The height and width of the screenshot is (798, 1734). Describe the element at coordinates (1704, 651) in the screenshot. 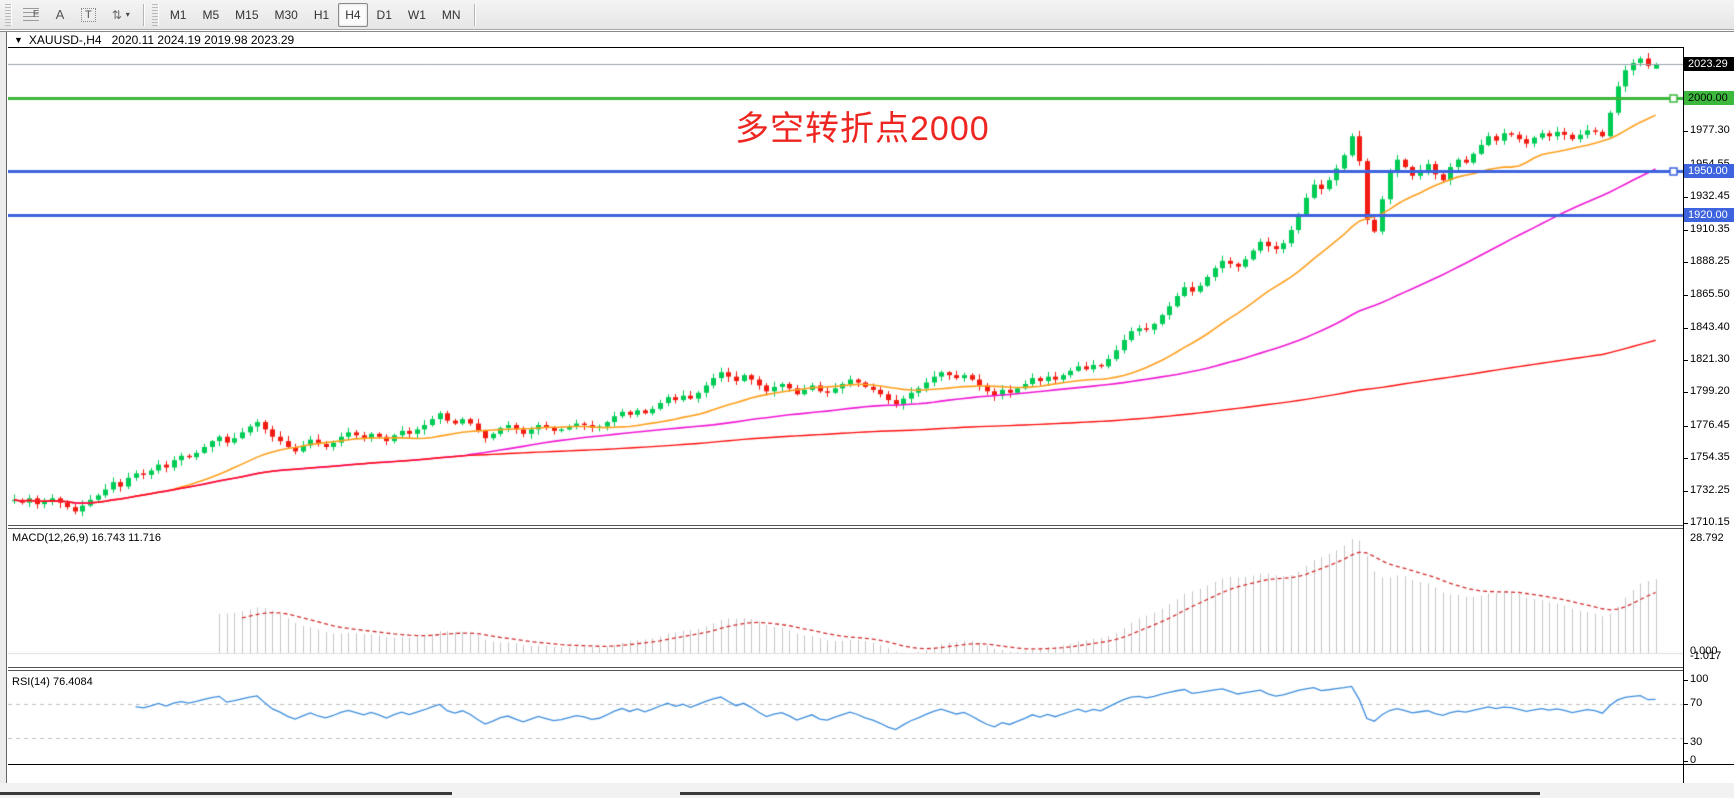

I see `macd-scale-zero-label: 0.000` at that location.